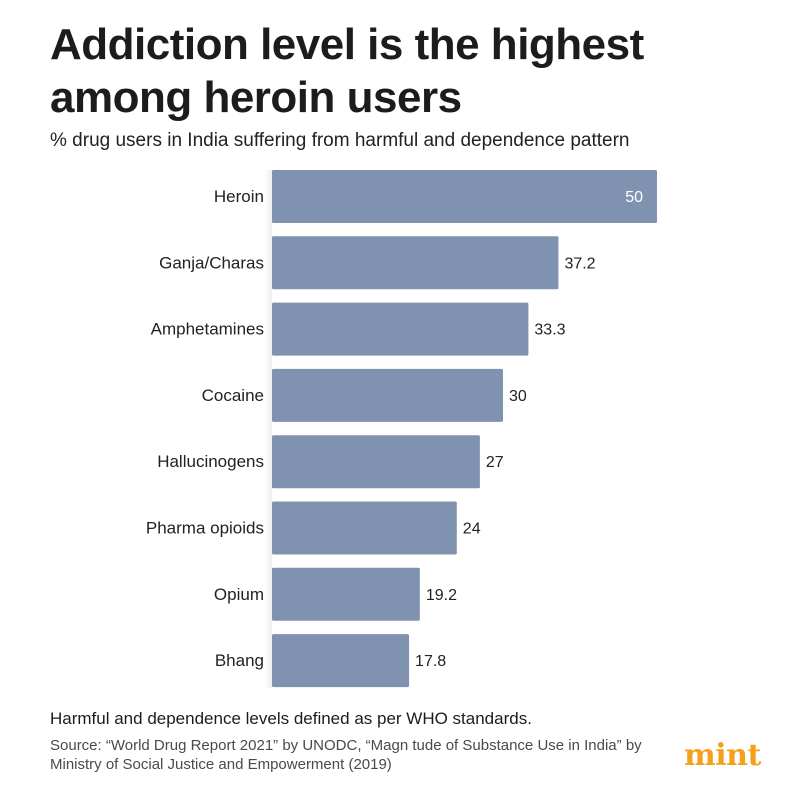 Image resolution: width=800 pixels, height=800 pixels. What do you see at coordinates (268, 429) in the screenshot?
I see `axis-shadow` at bounding box center [268, 429].